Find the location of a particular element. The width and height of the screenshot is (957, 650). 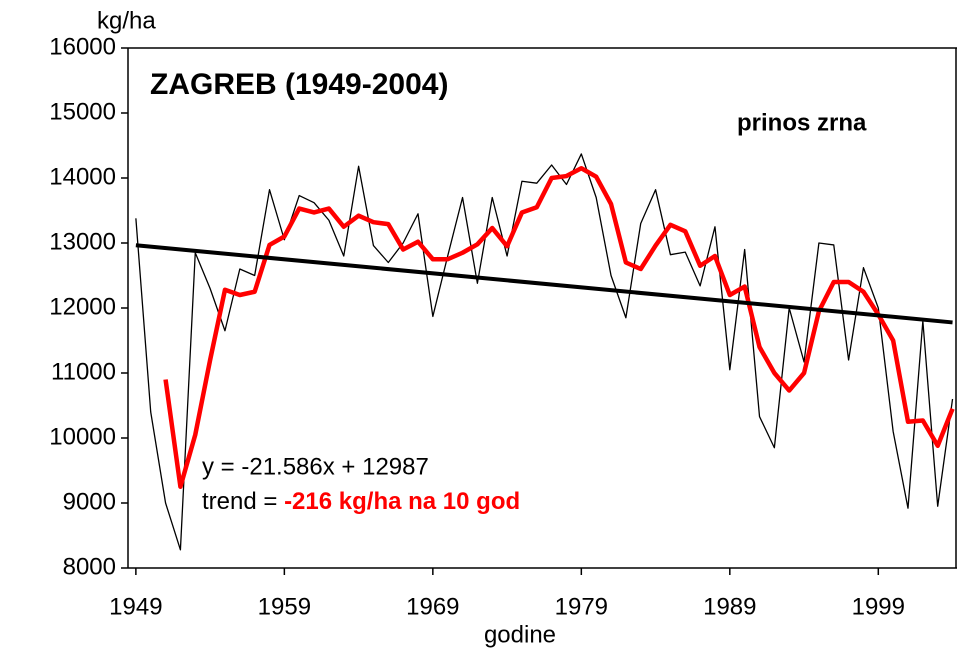

chart-title: ZAGREB (1949-2004) is located at coordinates (299, 84).